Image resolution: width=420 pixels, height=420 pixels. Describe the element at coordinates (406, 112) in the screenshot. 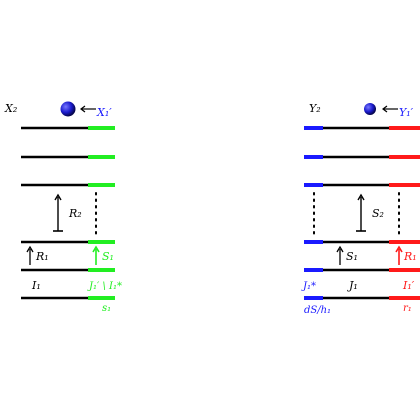

I see `label-y1-prime: Y₁′` at that location.